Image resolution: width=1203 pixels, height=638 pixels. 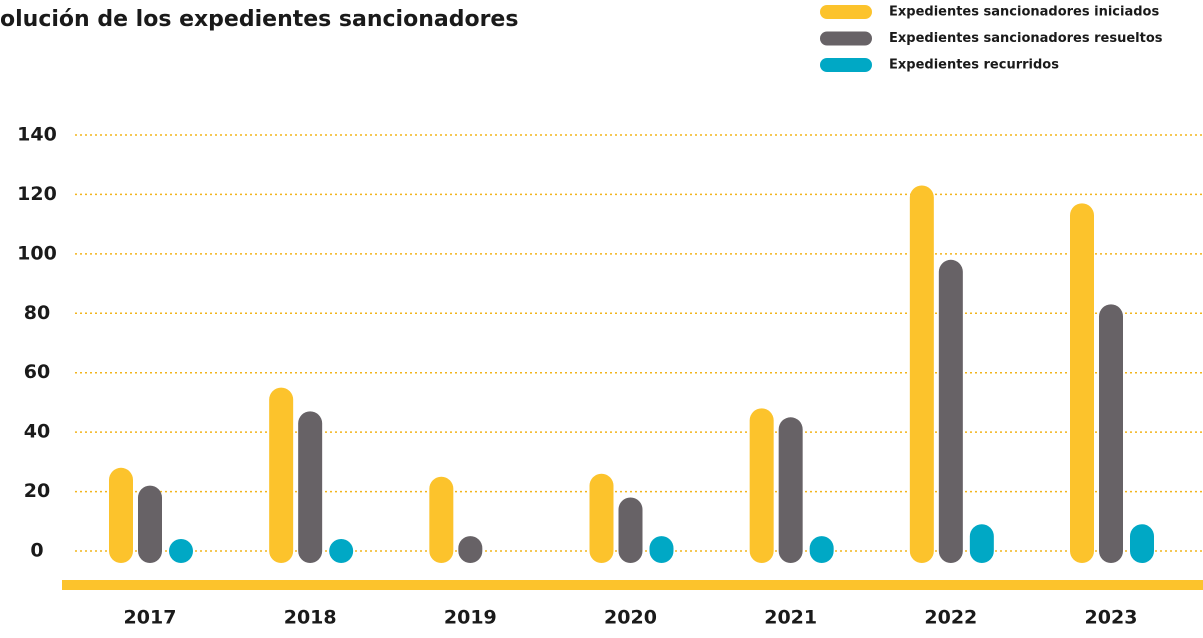 What do you see at coordinates (37, 432) in the screenshot?
I see `y-tick-label: 40` at bounding box center [37, 432].